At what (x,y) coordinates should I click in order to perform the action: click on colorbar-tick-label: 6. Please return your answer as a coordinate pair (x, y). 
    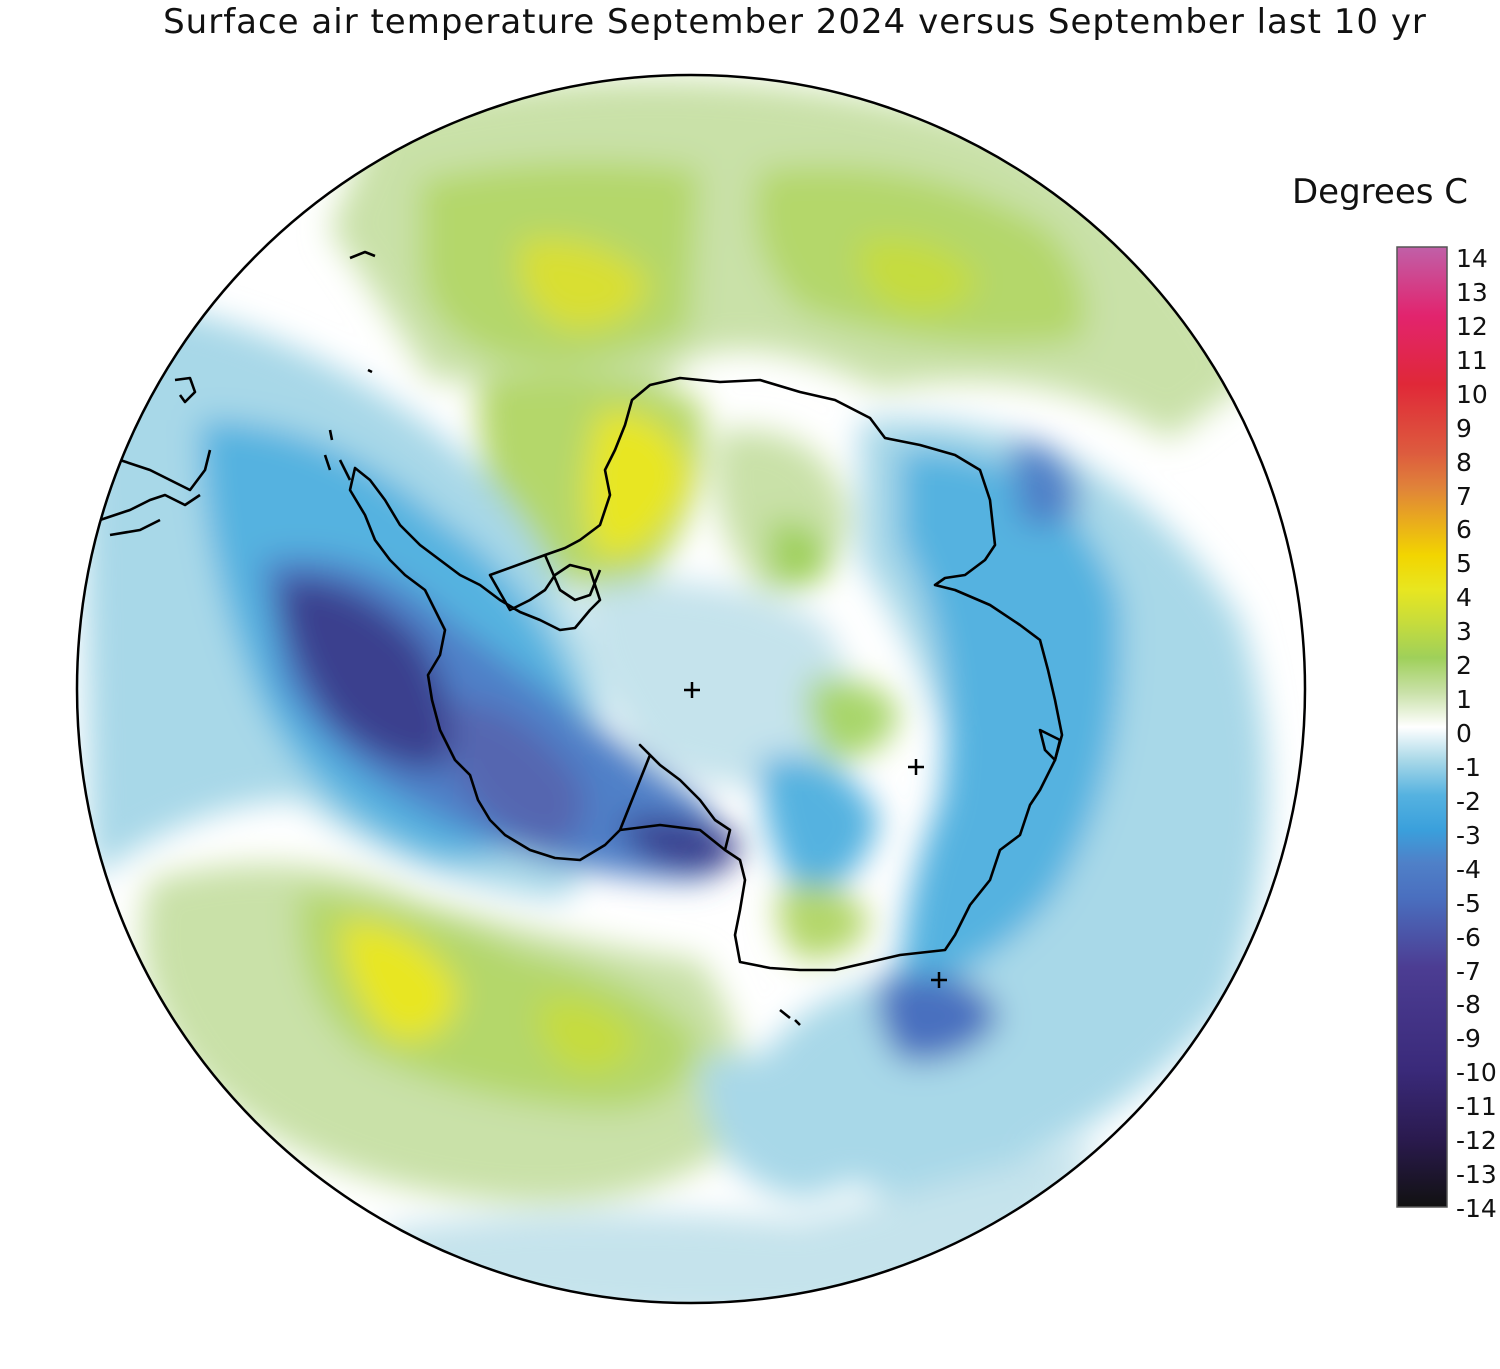
    Looking at the image, I should click on (1464, 530).